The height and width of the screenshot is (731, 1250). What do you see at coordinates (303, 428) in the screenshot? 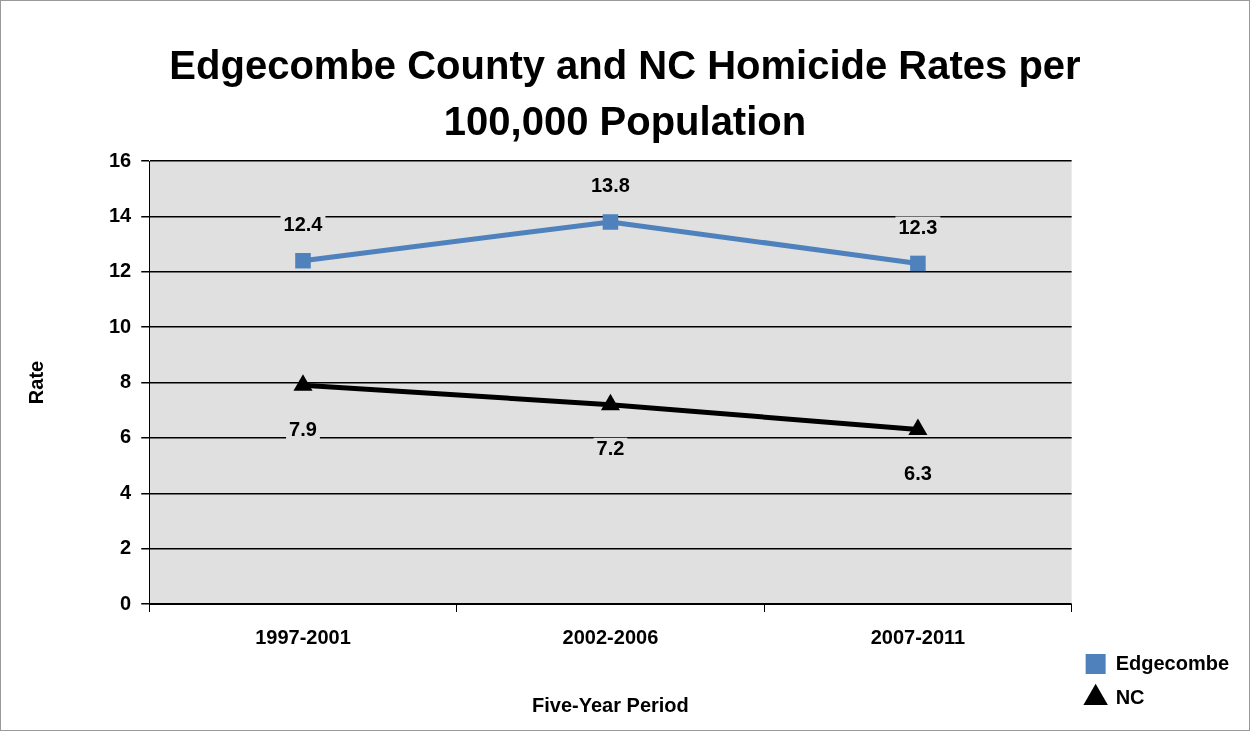
I see `data-label: 7.9` at bounding box center [303, 428].